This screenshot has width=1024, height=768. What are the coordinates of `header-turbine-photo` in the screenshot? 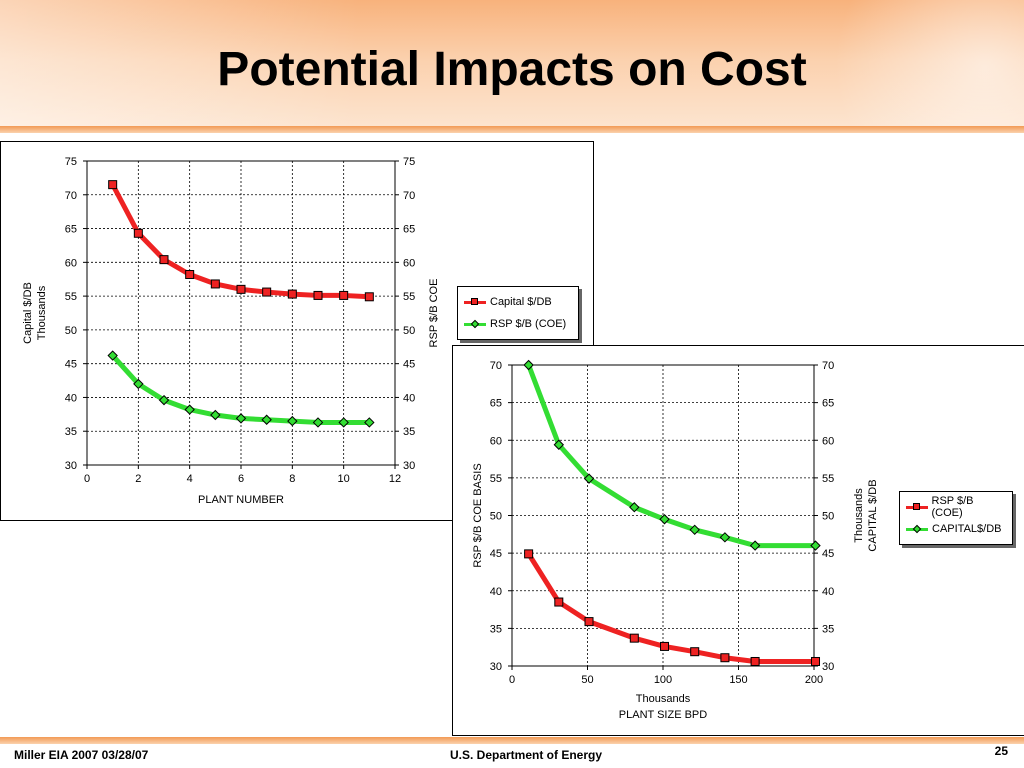 It's located at (894, 66).